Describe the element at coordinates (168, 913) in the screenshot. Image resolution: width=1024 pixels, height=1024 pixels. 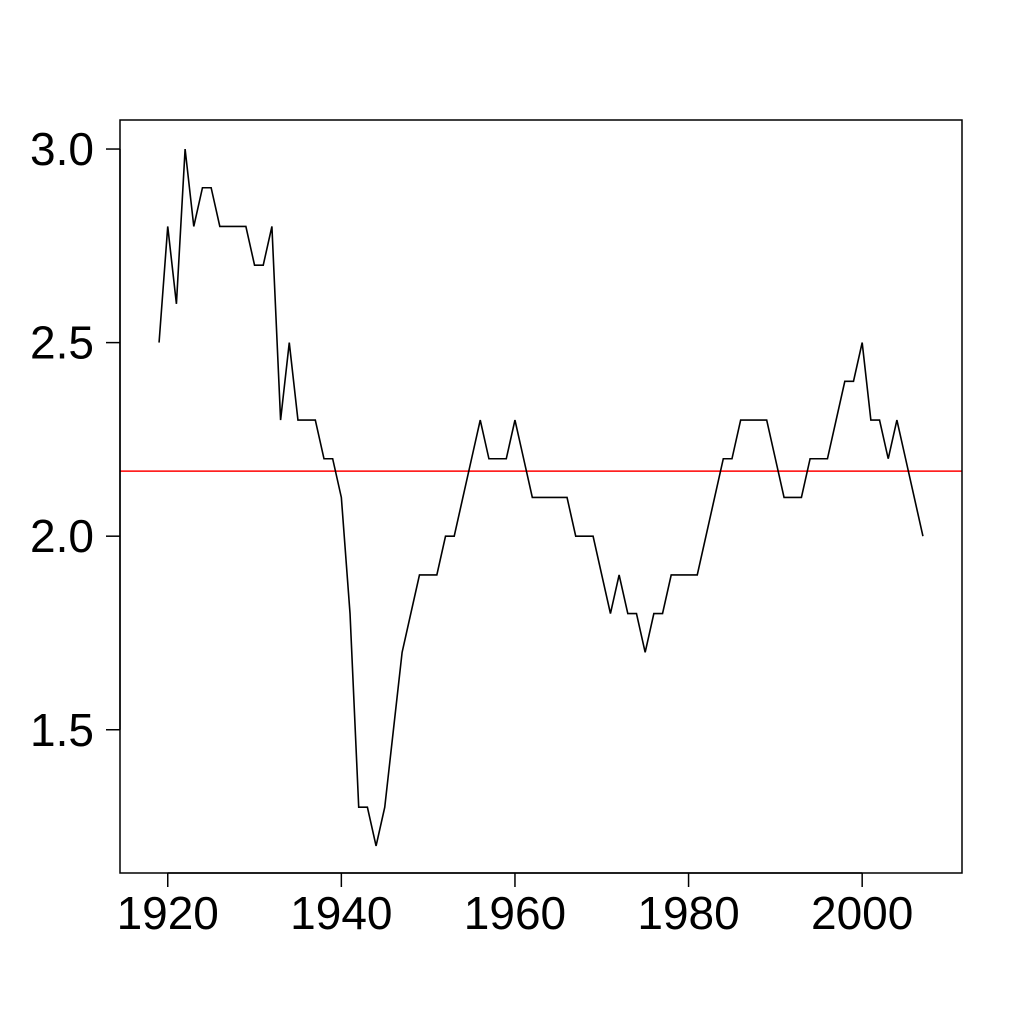
I see `x-tick-label: 1920` at that location.